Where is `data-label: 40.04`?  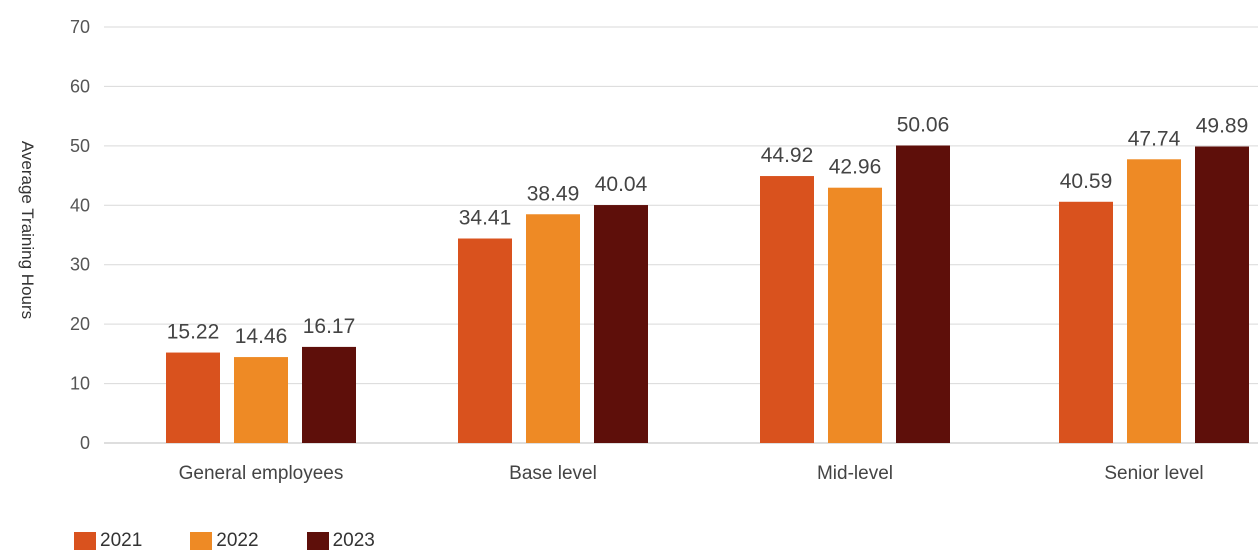
data-label: 40.04 is located at coordinates (621, 184).